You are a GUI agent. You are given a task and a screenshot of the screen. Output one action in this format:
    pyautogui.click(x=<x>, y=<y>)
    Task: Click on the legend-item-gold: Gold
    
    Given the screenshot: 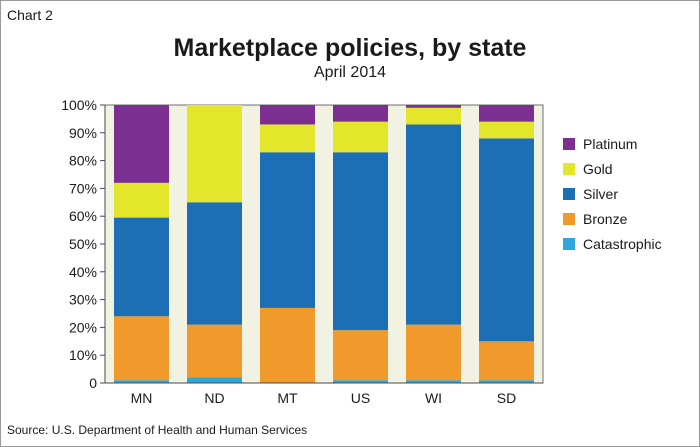 What is the action you would take?
    pyautogui.click(x=588, y=169)
    